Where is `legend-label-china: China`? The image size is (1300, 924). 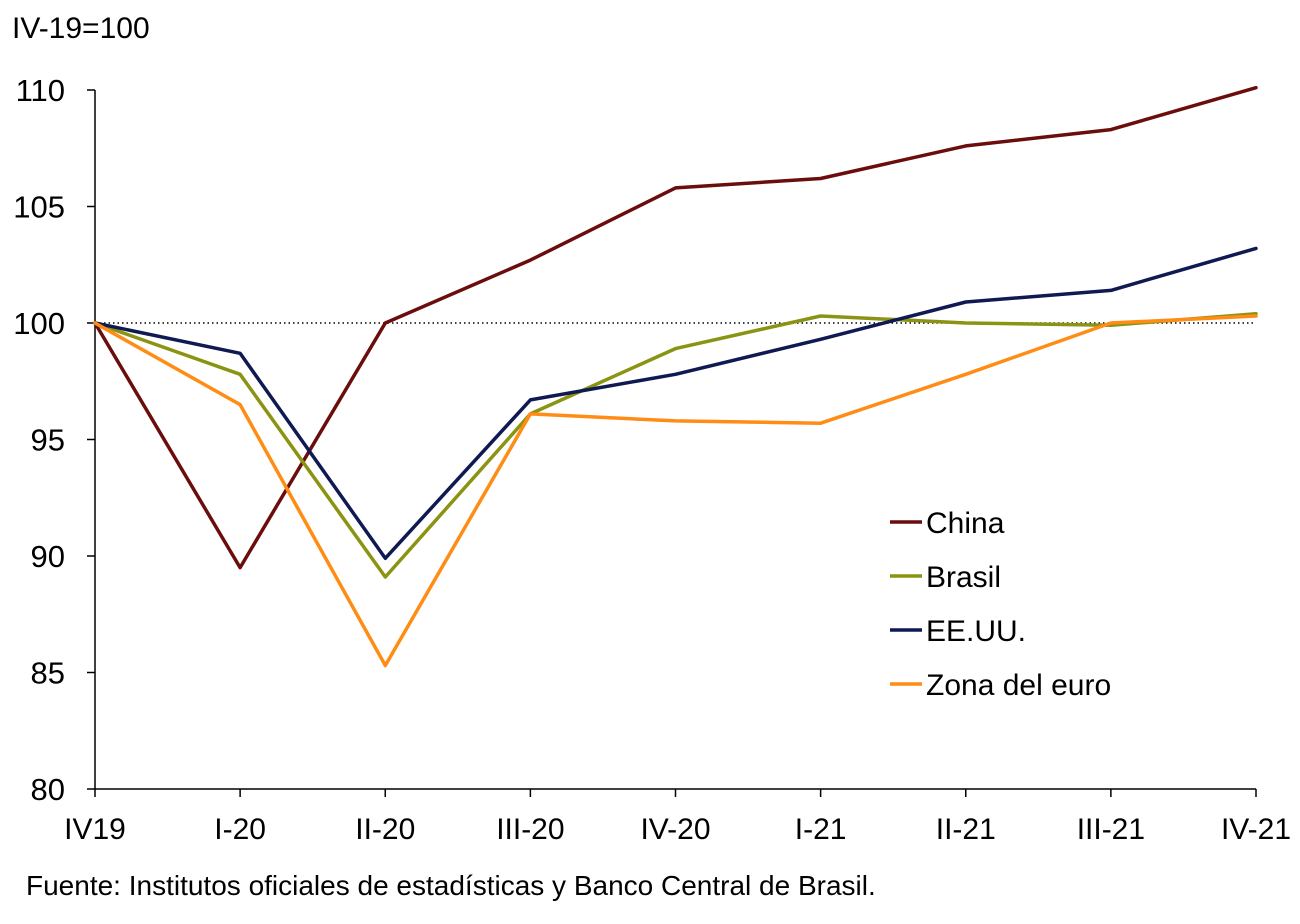
legend-label-china: China is located at coordinates (965, 523).